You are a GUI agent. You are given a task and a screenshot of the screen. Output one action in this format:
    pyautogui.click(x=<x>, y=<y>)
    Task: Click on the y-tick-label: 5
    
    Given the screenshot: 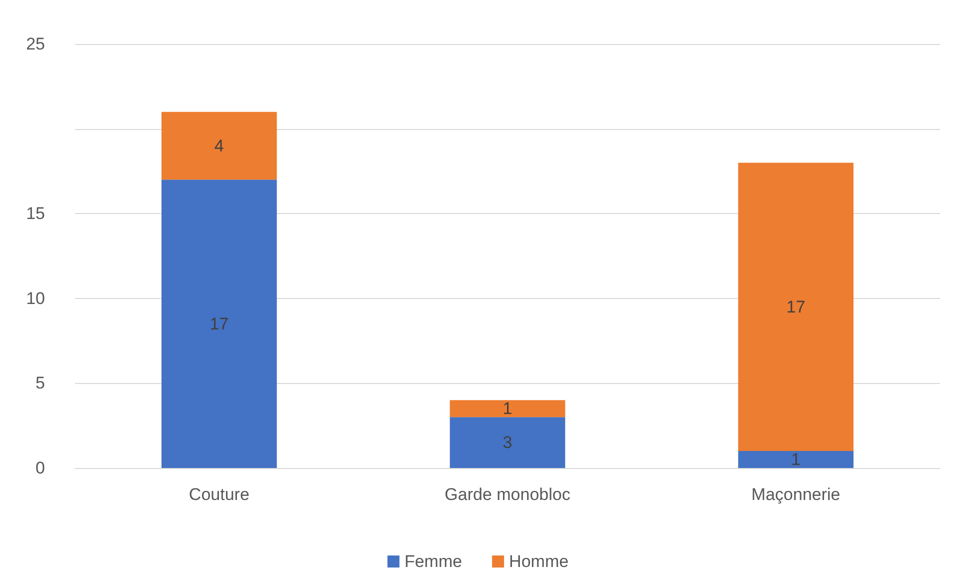 What is the action you would take?
    pyautogui.click(x=40, y=383)
    